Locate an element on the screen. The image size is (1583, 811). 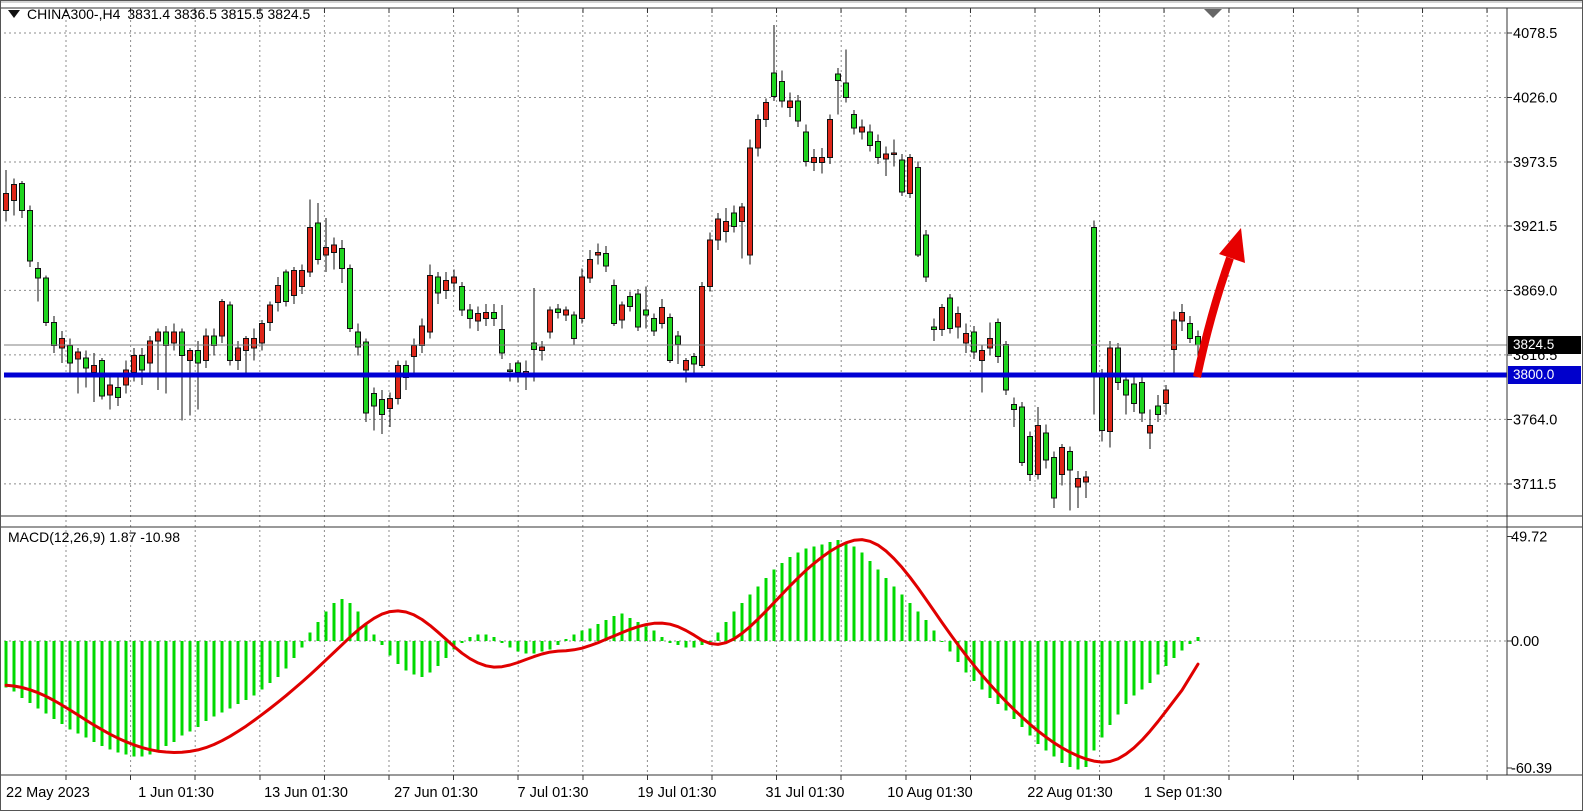
time-axis-label: 1 Jun 01:30 is located at coordinates (176, 793).